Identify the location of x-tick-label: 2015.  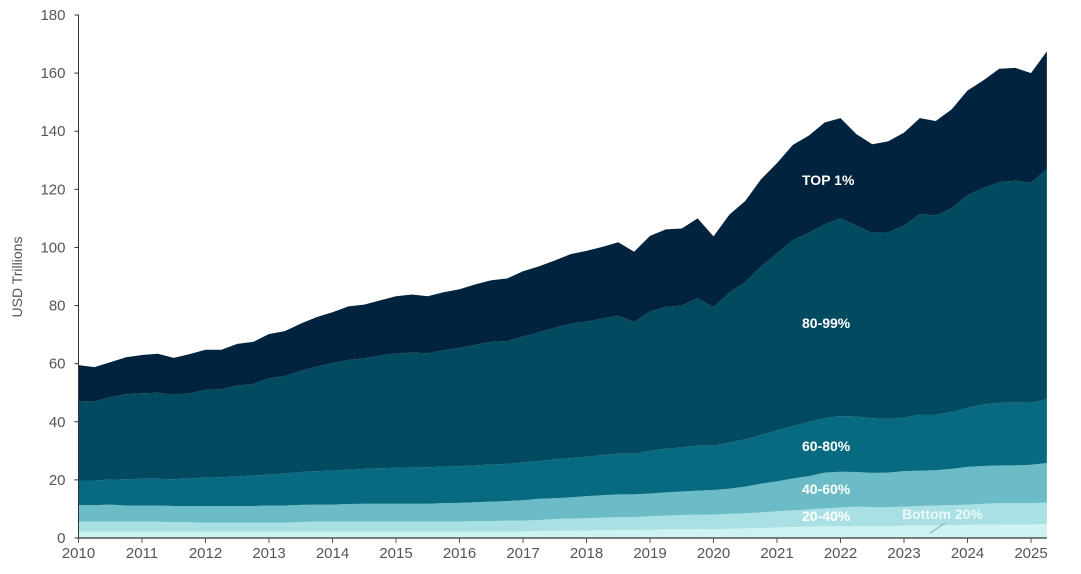
(395, 553).